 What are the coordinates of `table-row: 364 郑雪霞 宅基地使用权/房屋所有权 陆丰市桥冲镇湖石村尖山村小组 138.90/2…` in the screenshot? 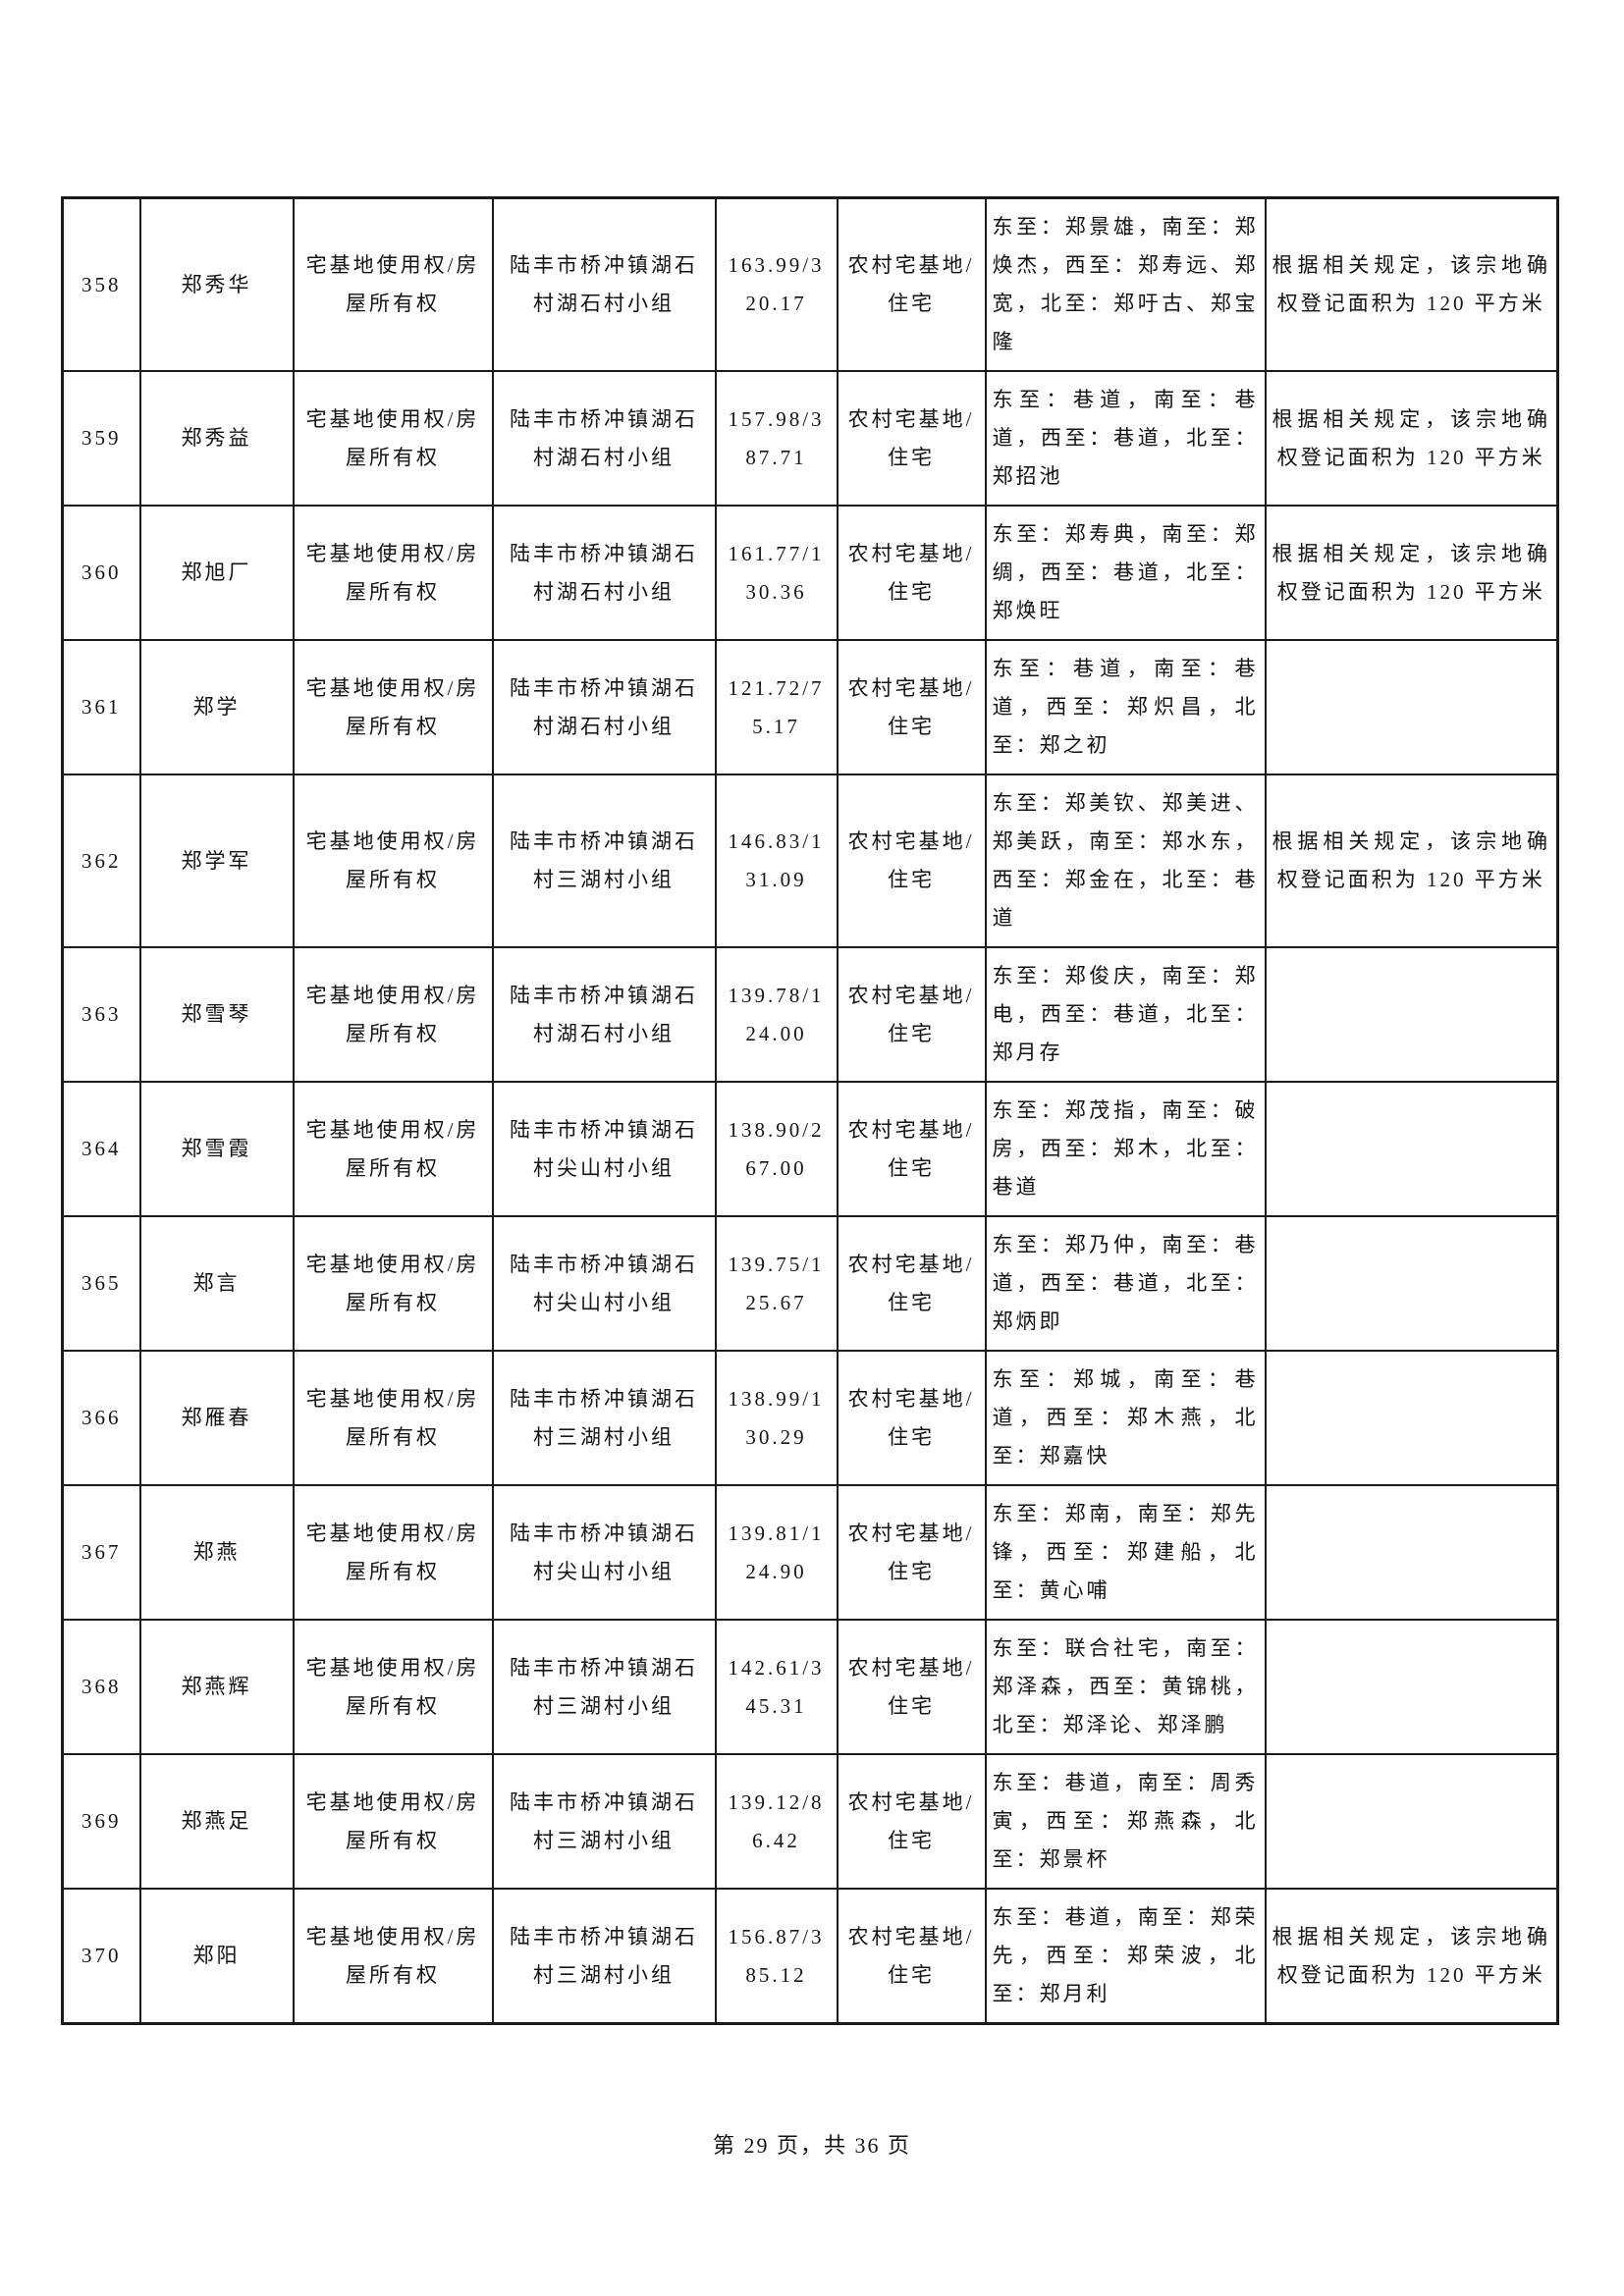 It's located at (810, 1149).